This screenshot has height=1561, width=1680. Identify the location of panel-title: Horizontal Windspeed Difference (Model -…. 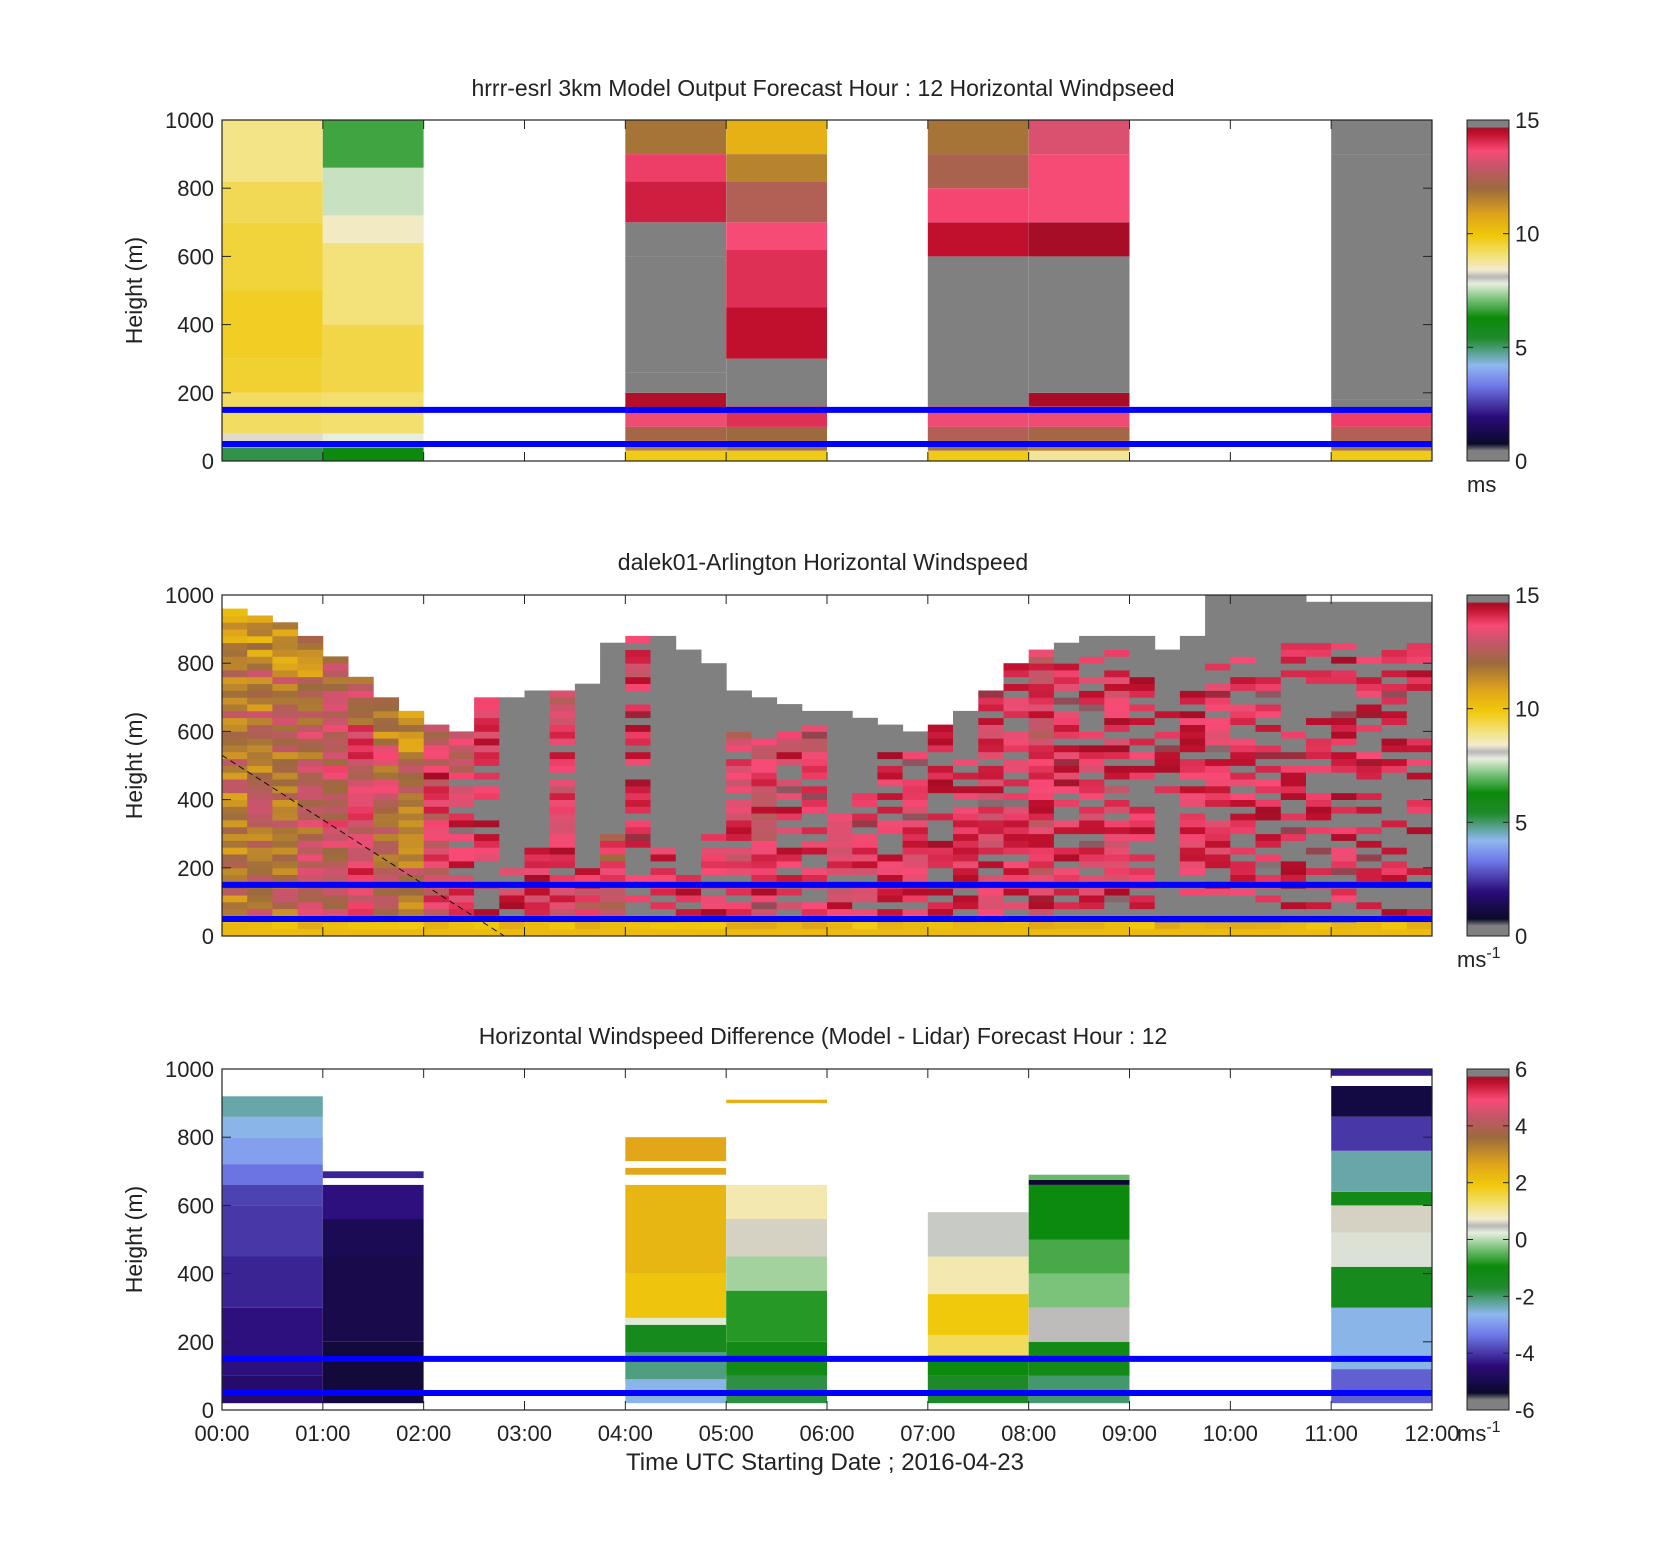
(823, 1036).